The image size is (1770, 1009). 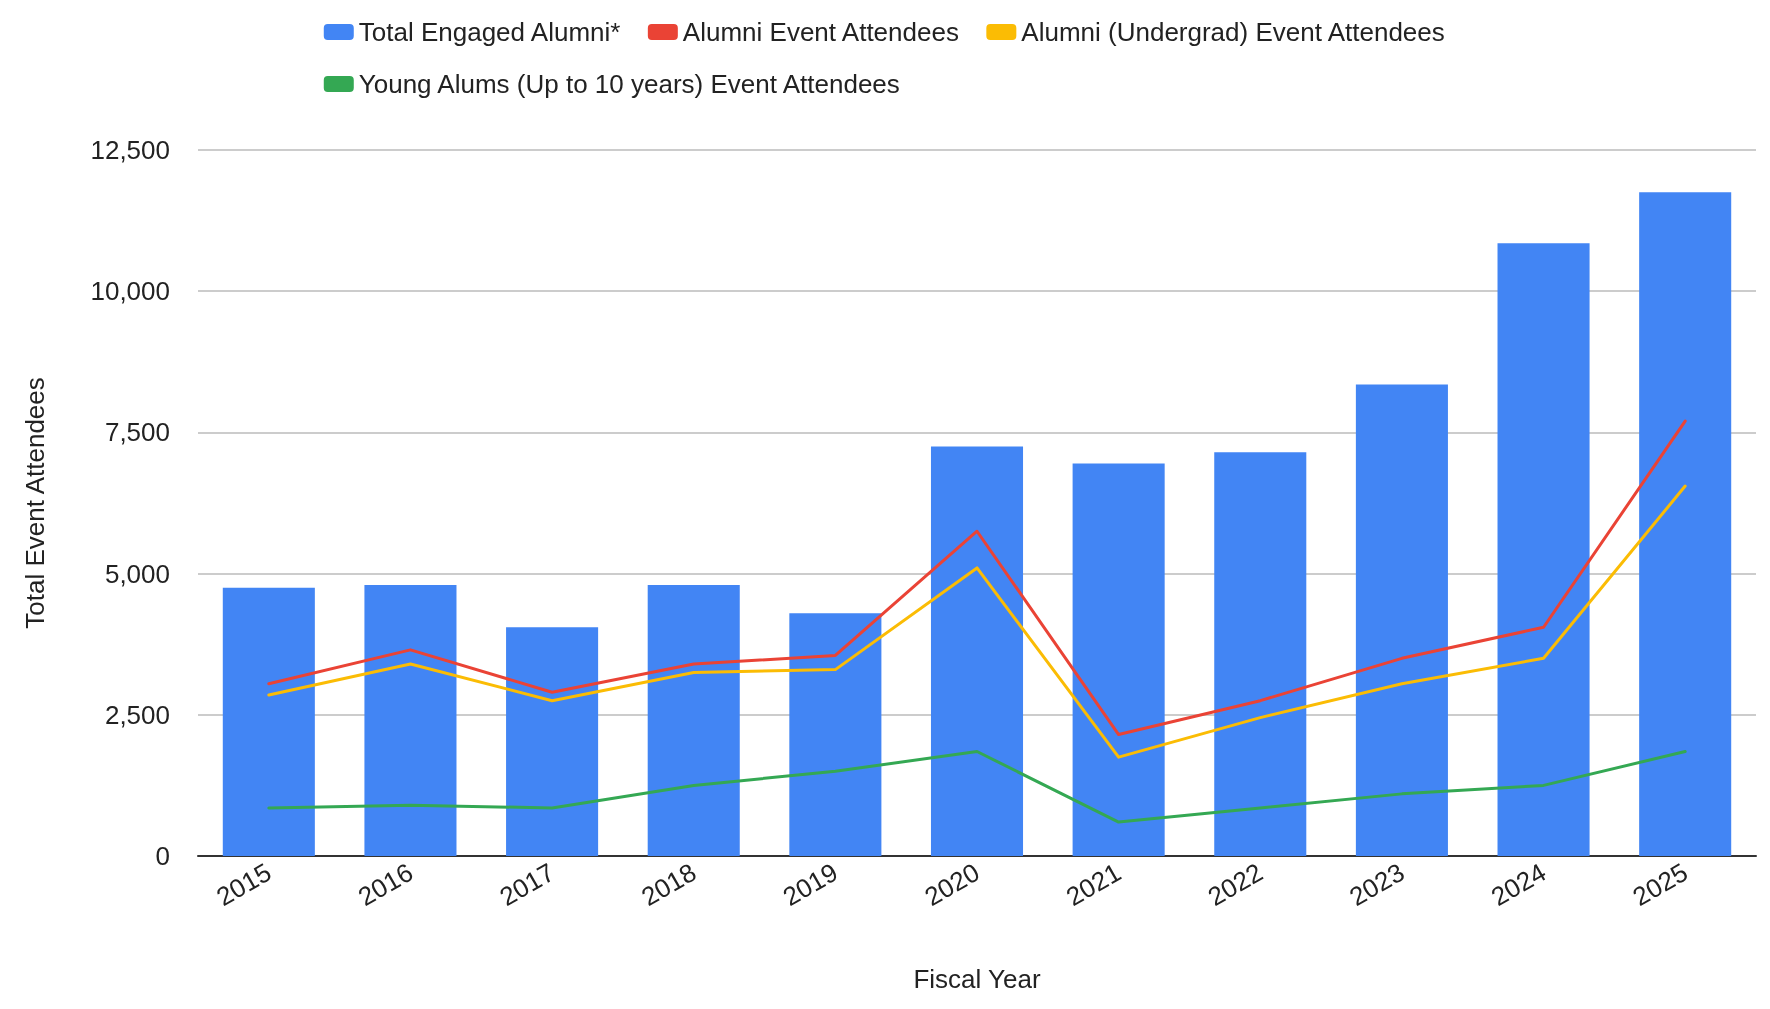 I want to click on x-tick-label: 2015, so click(x=244, y=884).